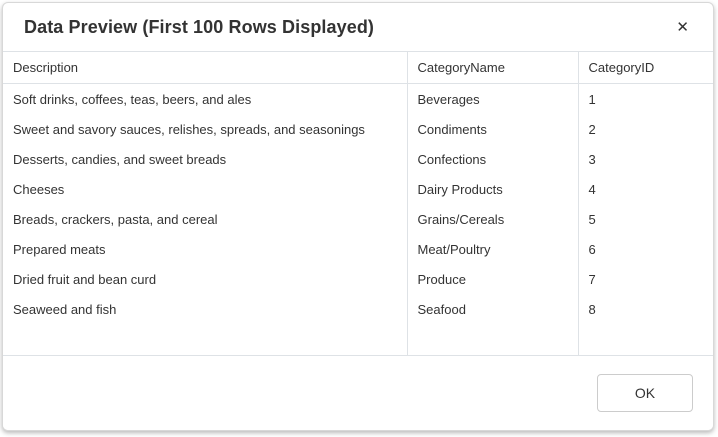  I want to click on cell-description: Seaweed and fish, so click(205, 309).